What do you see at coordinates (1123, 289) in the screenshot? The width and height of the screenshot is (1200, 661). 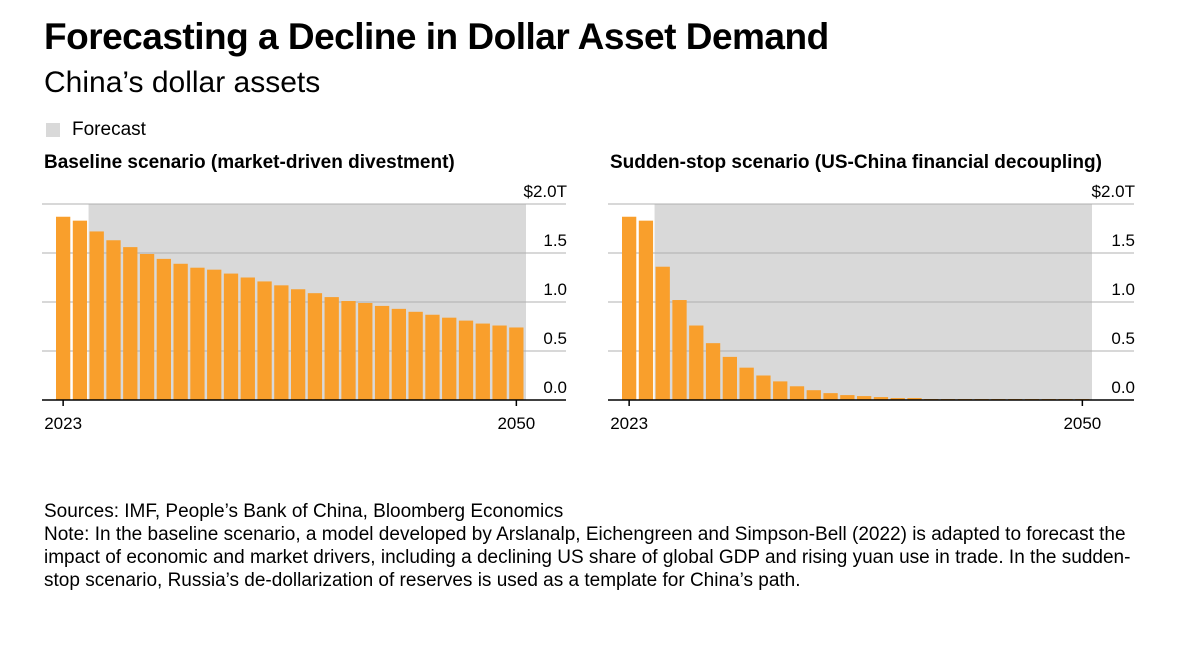 I see `sudden-stop-y-tick-label: 1.0` at bounding box center [1123, 289].